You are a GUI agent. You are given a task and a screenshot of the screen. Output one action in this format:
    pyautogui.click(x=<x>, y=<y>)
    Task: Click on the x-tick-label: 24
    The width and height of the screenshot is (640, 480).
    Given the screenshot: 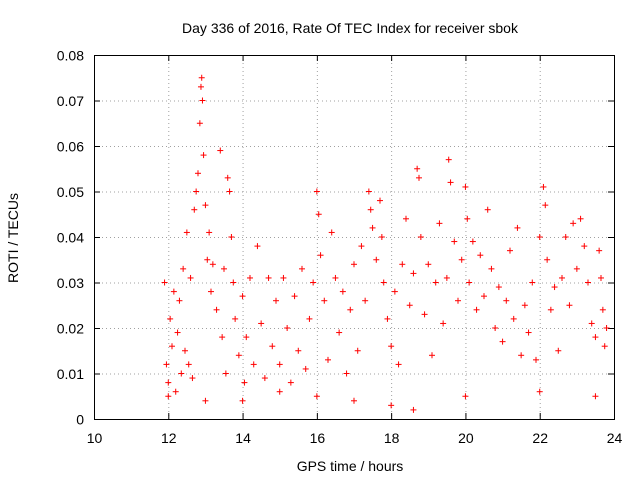 What is the action you would take?
    pyautogui.click(x=615, y=438)
    